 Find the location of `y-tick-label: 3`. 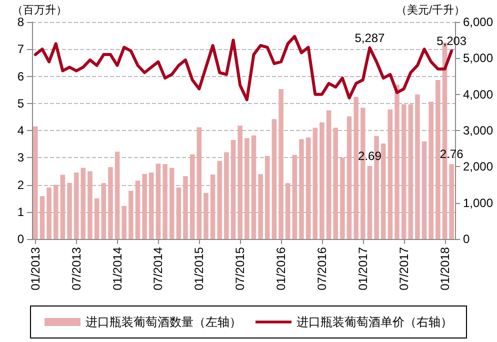

y-tick-label: 3 is located at coordinates (20, 157).